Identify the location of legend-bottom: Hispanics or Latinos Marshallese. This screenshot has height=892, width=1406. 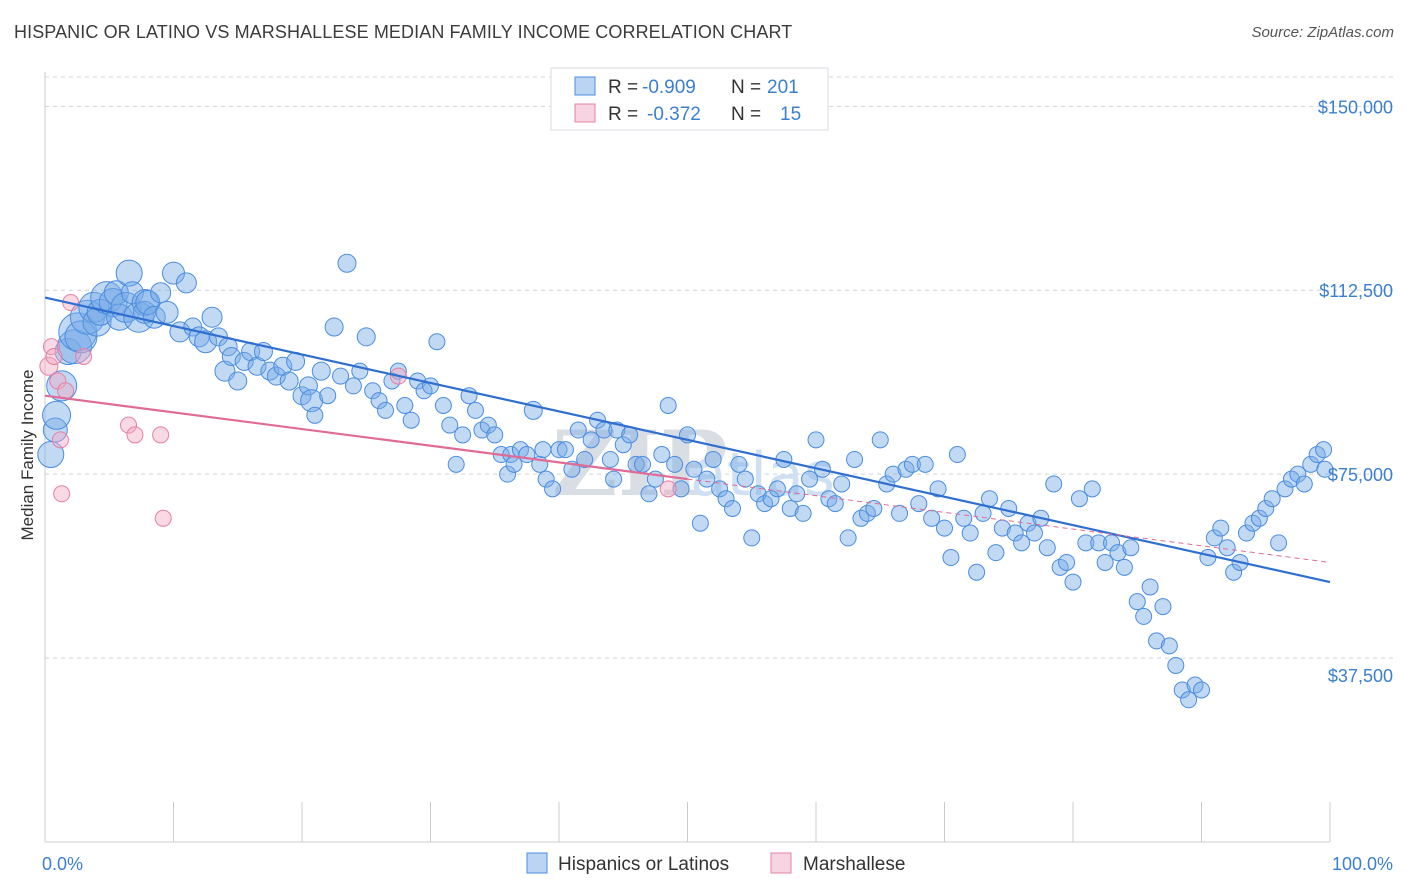
(715, 863).